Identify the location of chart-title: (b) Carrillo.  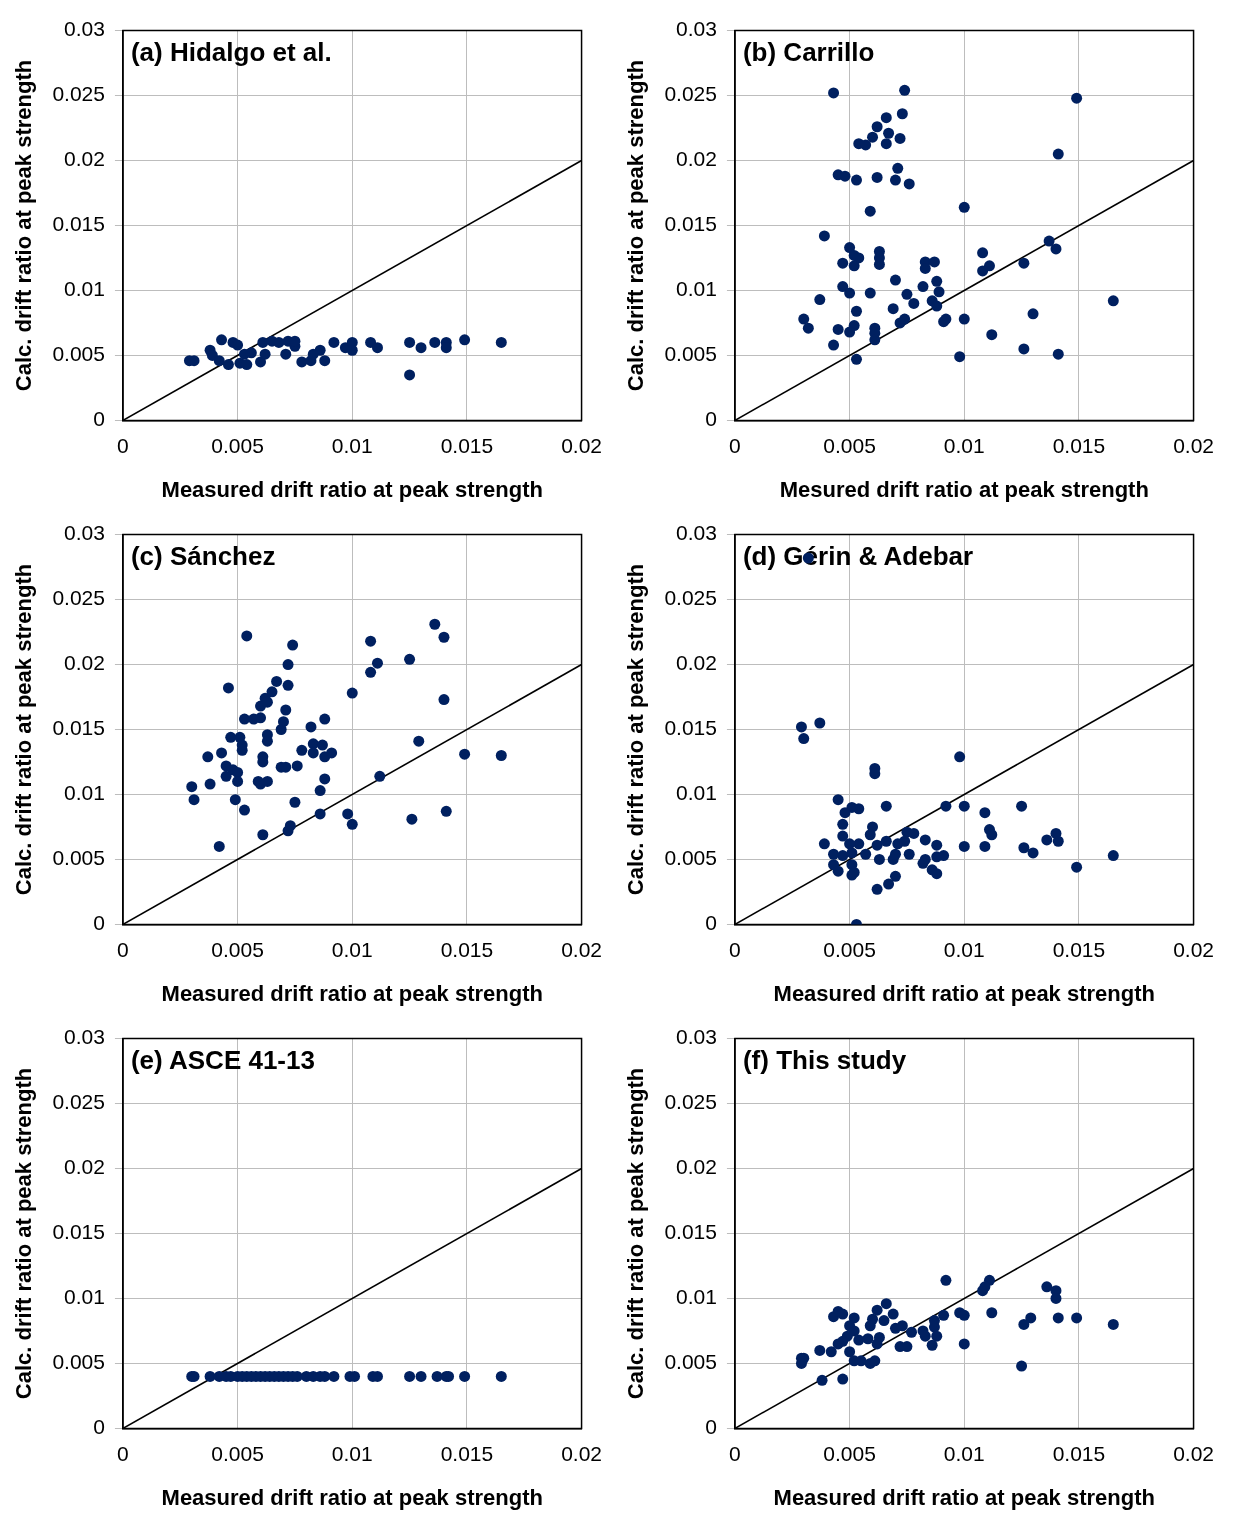
(808, 51).